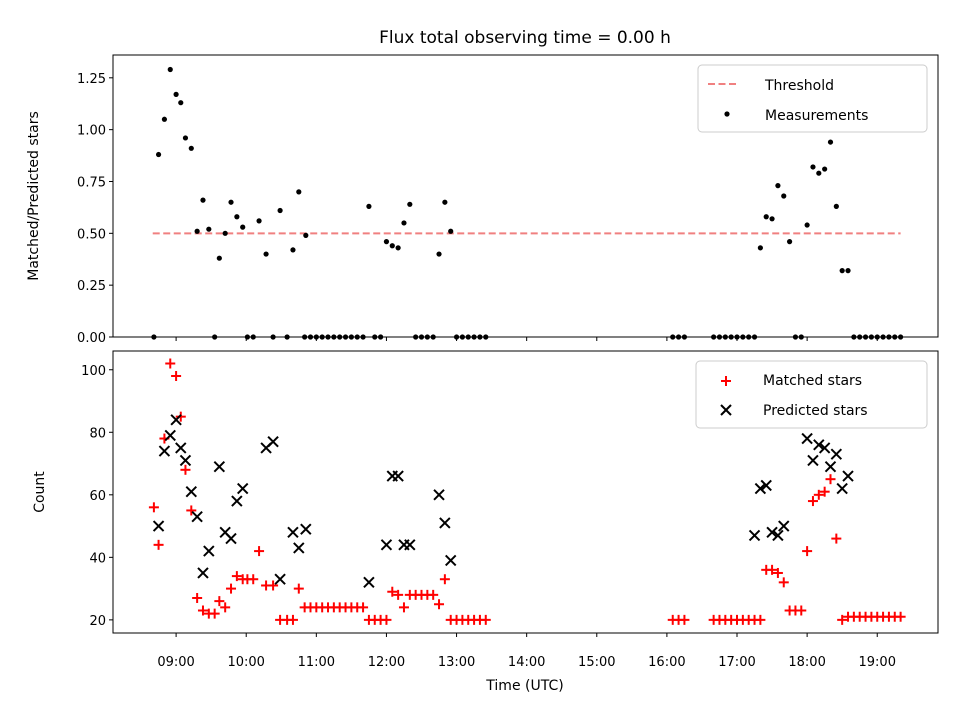  I want to click on top-ytick-label: 0.50, so click(91, 234).